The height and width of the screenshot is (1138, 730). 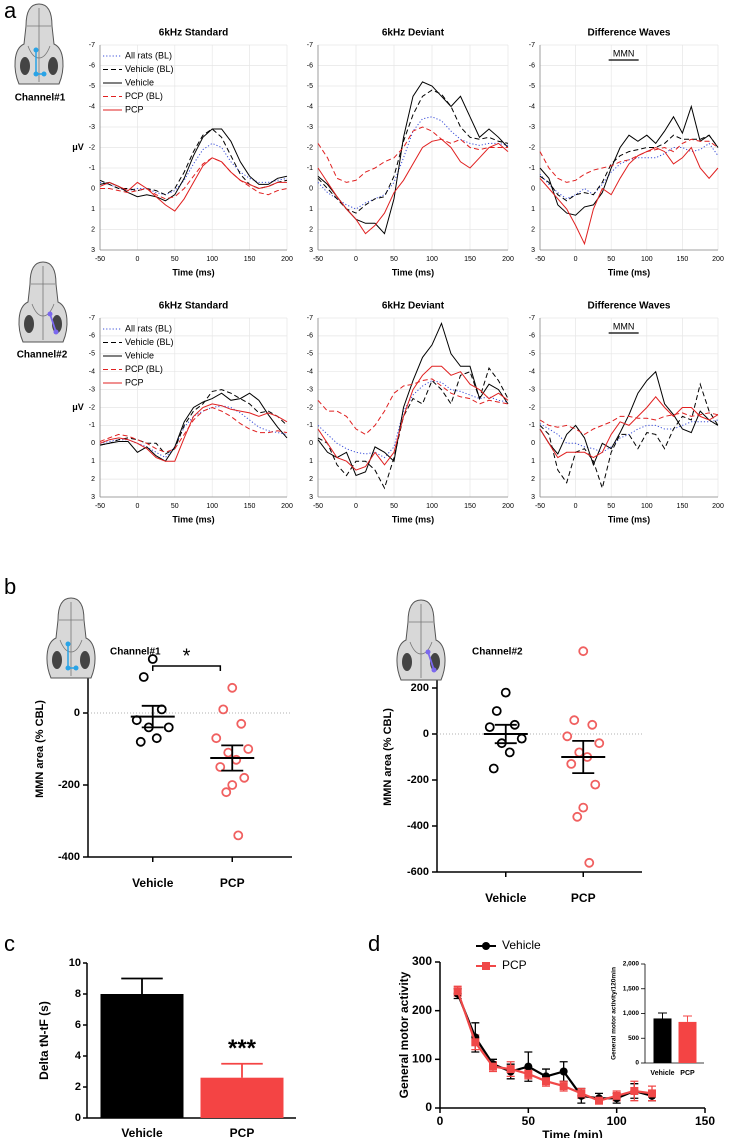 What do you see at coordinates (187, 656) in the screenshot?
I see `annotation: *` at bounding box center [187, 656].